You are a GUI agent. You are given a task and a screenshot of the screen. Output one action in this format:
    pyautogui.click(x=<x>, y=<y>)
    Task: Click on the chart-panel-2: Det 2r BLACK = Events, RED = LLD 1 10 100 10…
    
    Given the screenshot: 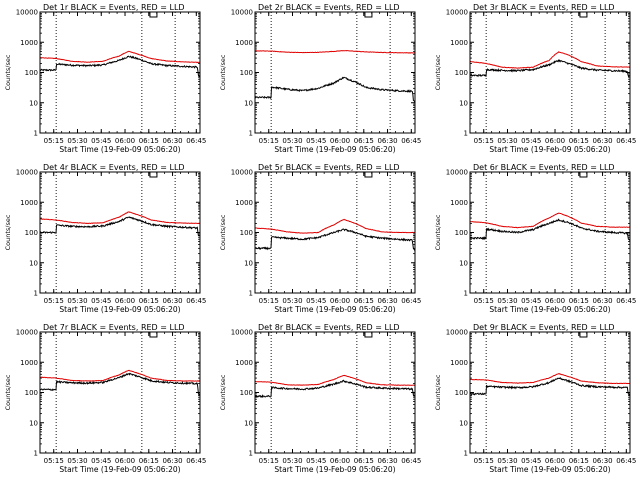 What is the action you would take?
    pyautogui.click(x=320, y=78)
    